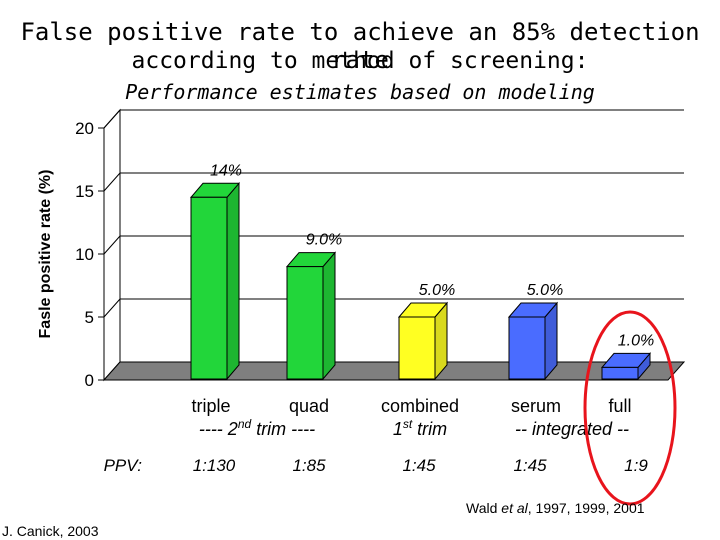  Describe the element at coordinates (324, 240) in the screenshot. I see `data-label: 9.0%` at that location.